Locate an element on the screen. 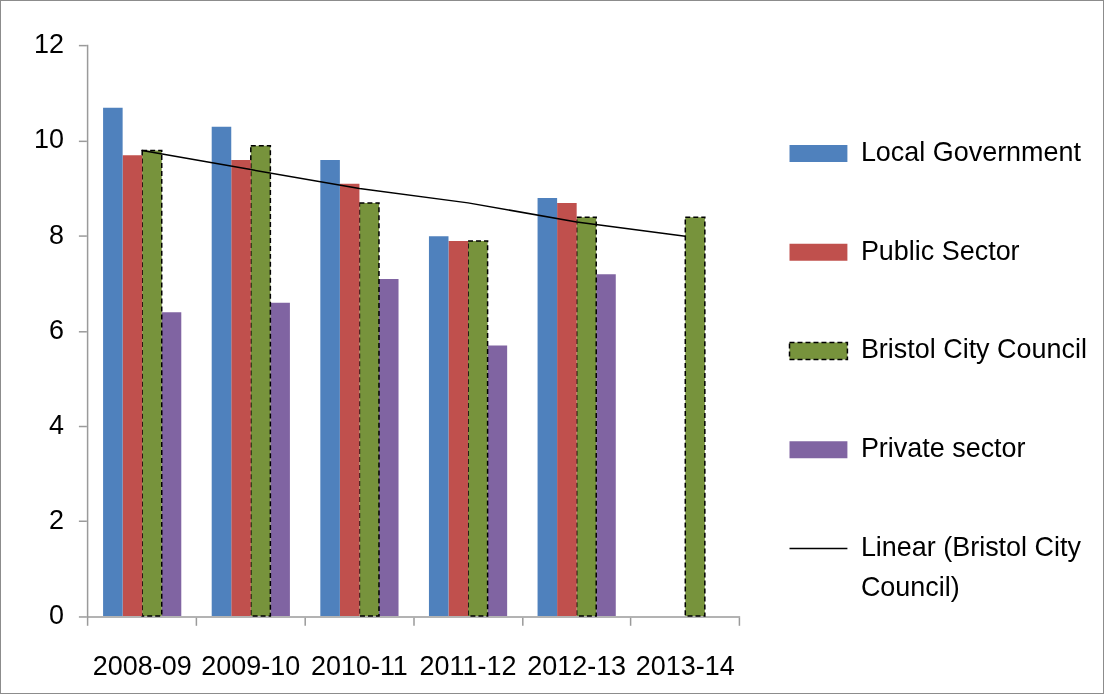  legend-label: Local Government is located at coordinates (971, 152).